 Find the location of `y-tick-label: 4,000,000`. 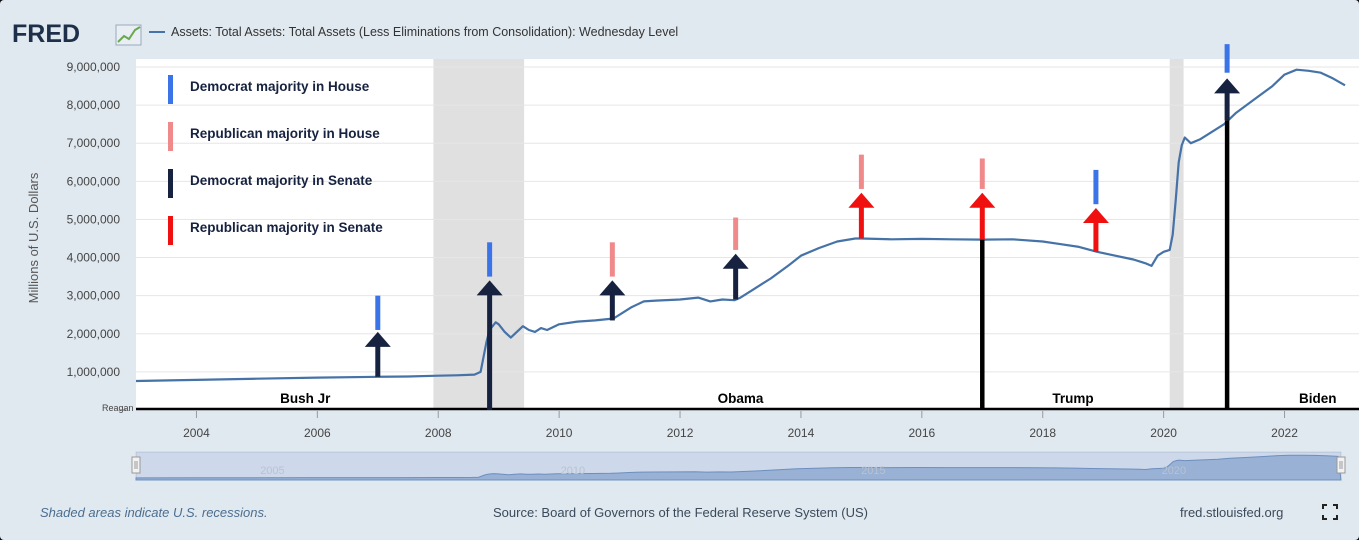

y-tick-label: 4,000,000 is located at coordinates (94, 258).